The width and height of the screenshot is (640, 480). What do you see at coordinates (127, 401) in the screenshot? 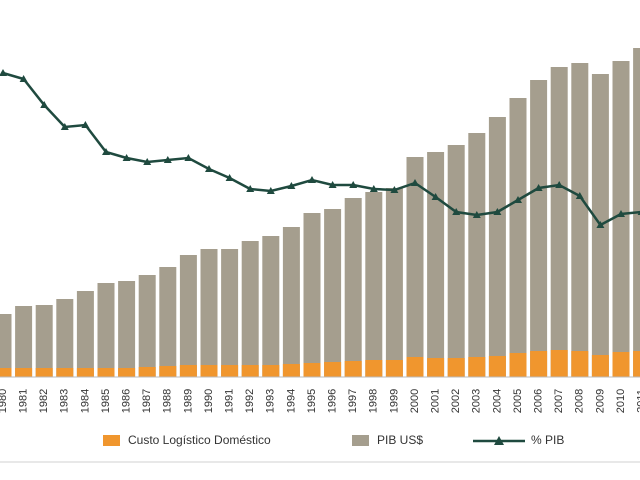
I see `x-tick-label: 1986` at bounding box center [127, 401].